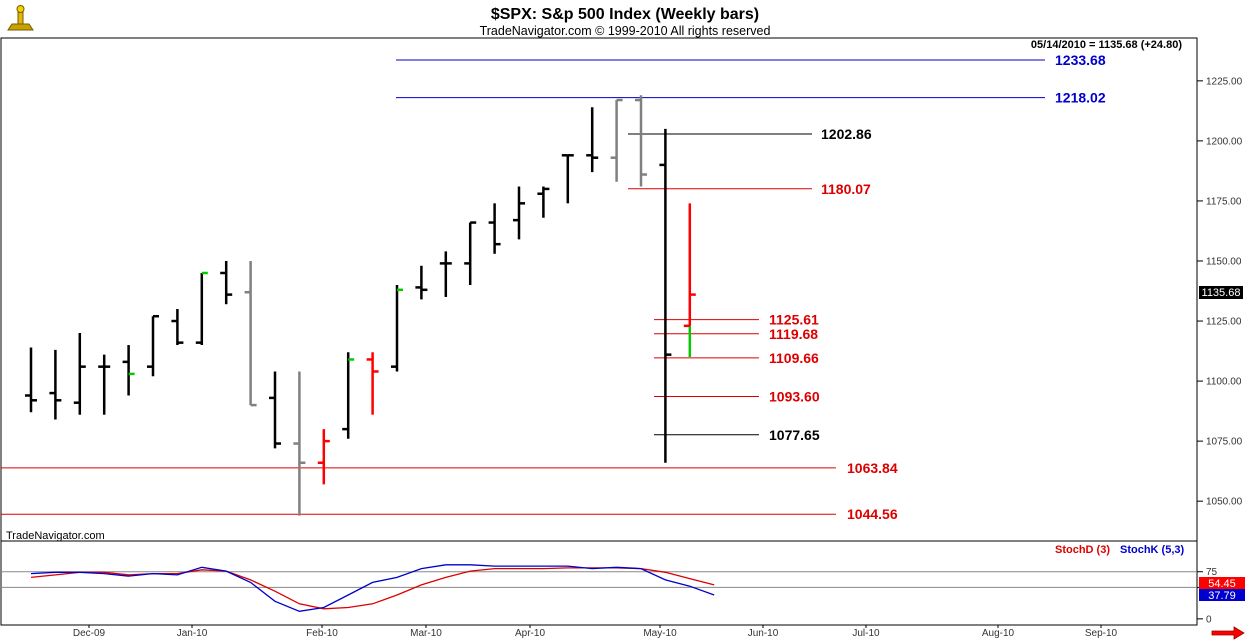 This screenshot has height=643, width=1250. I want to click on price-tick-label: 1050.00, so click(1224, 502).